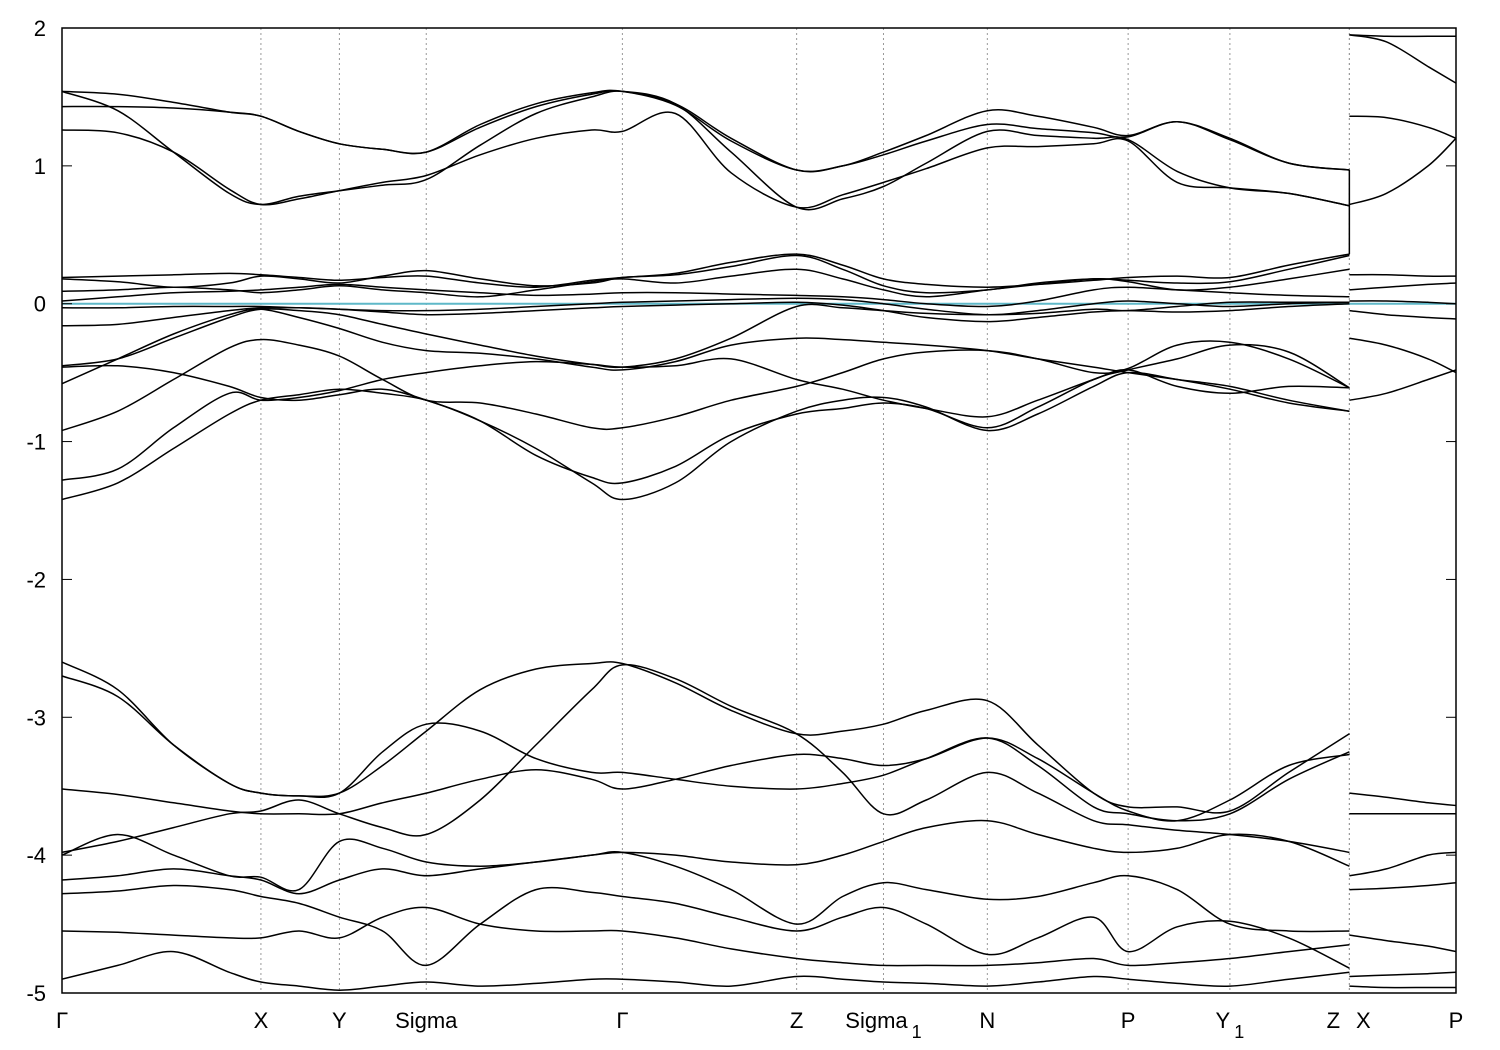  Describe the element at coordinates (40, 304) in the screenshot. I see `y-tick-label: 0` at that location.